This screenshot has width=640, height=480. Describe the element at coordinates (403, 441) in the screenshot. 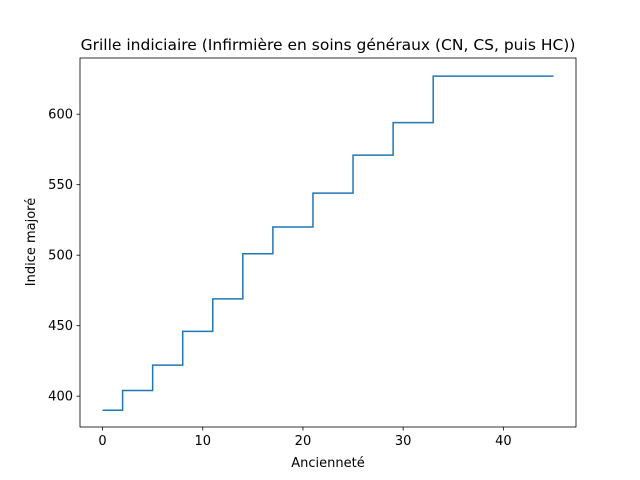

I see `x-tick-label-3: 30` at that location.